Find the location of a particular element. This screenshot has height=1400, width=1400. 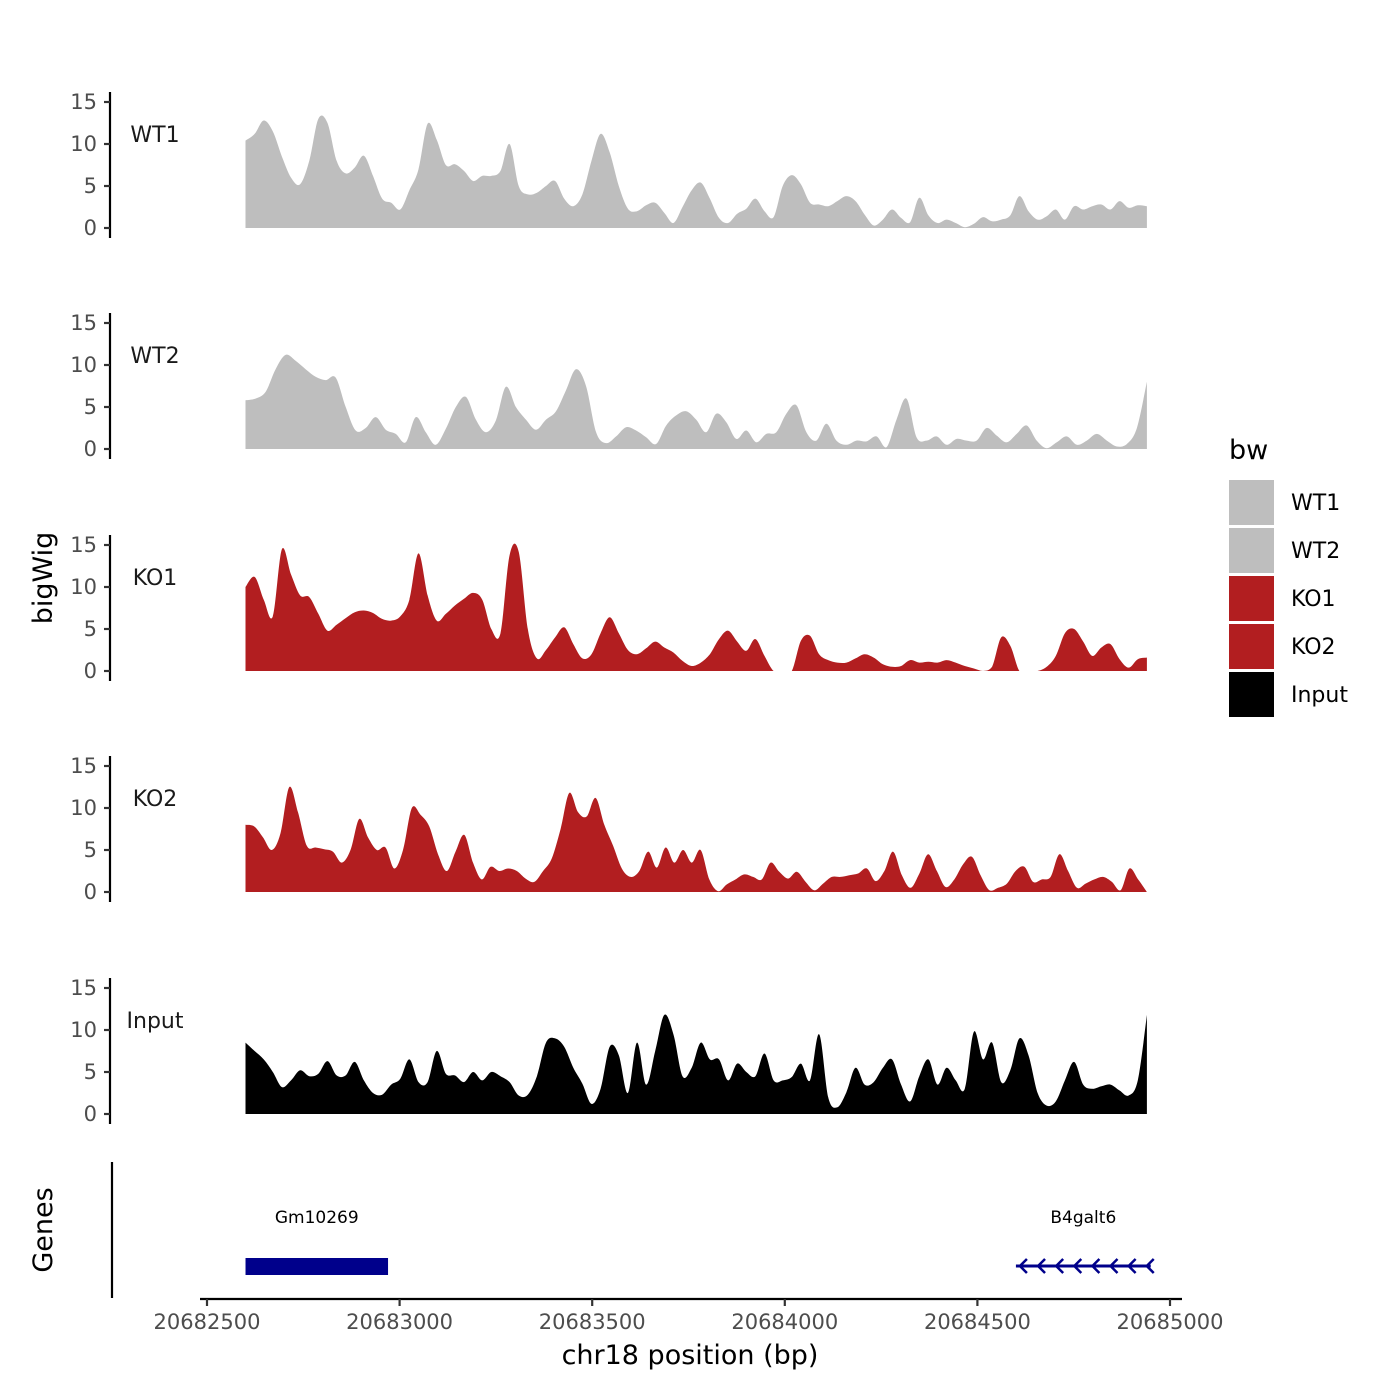

track-wt1: 0 5 10 15 WT1 is located at coordinates (608, 165).